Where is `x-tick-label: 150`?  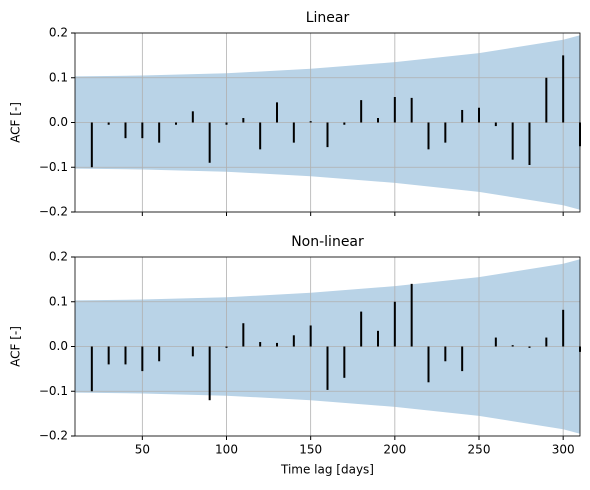
x-tick-label: 150 is located at coordinates (310, 450).